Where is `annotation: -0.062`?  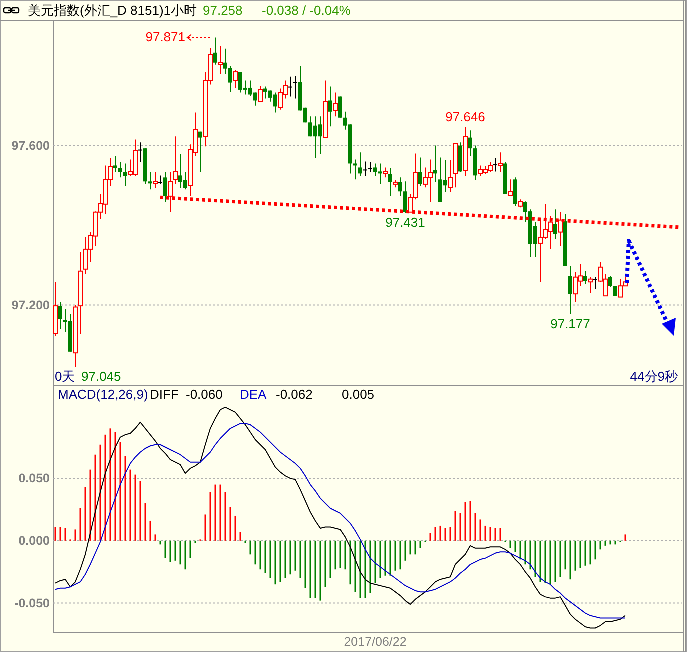 annotation: -0.062 is located at coordinates (294, 394).